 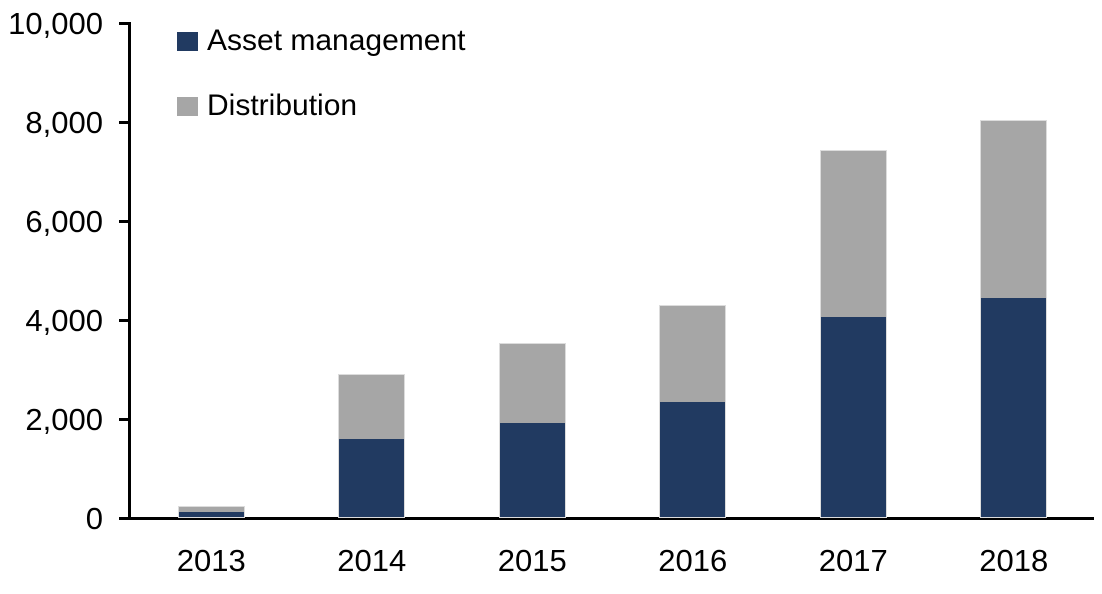 I want to click on legend: Asset management Distribution, so click(x=321, y=91).